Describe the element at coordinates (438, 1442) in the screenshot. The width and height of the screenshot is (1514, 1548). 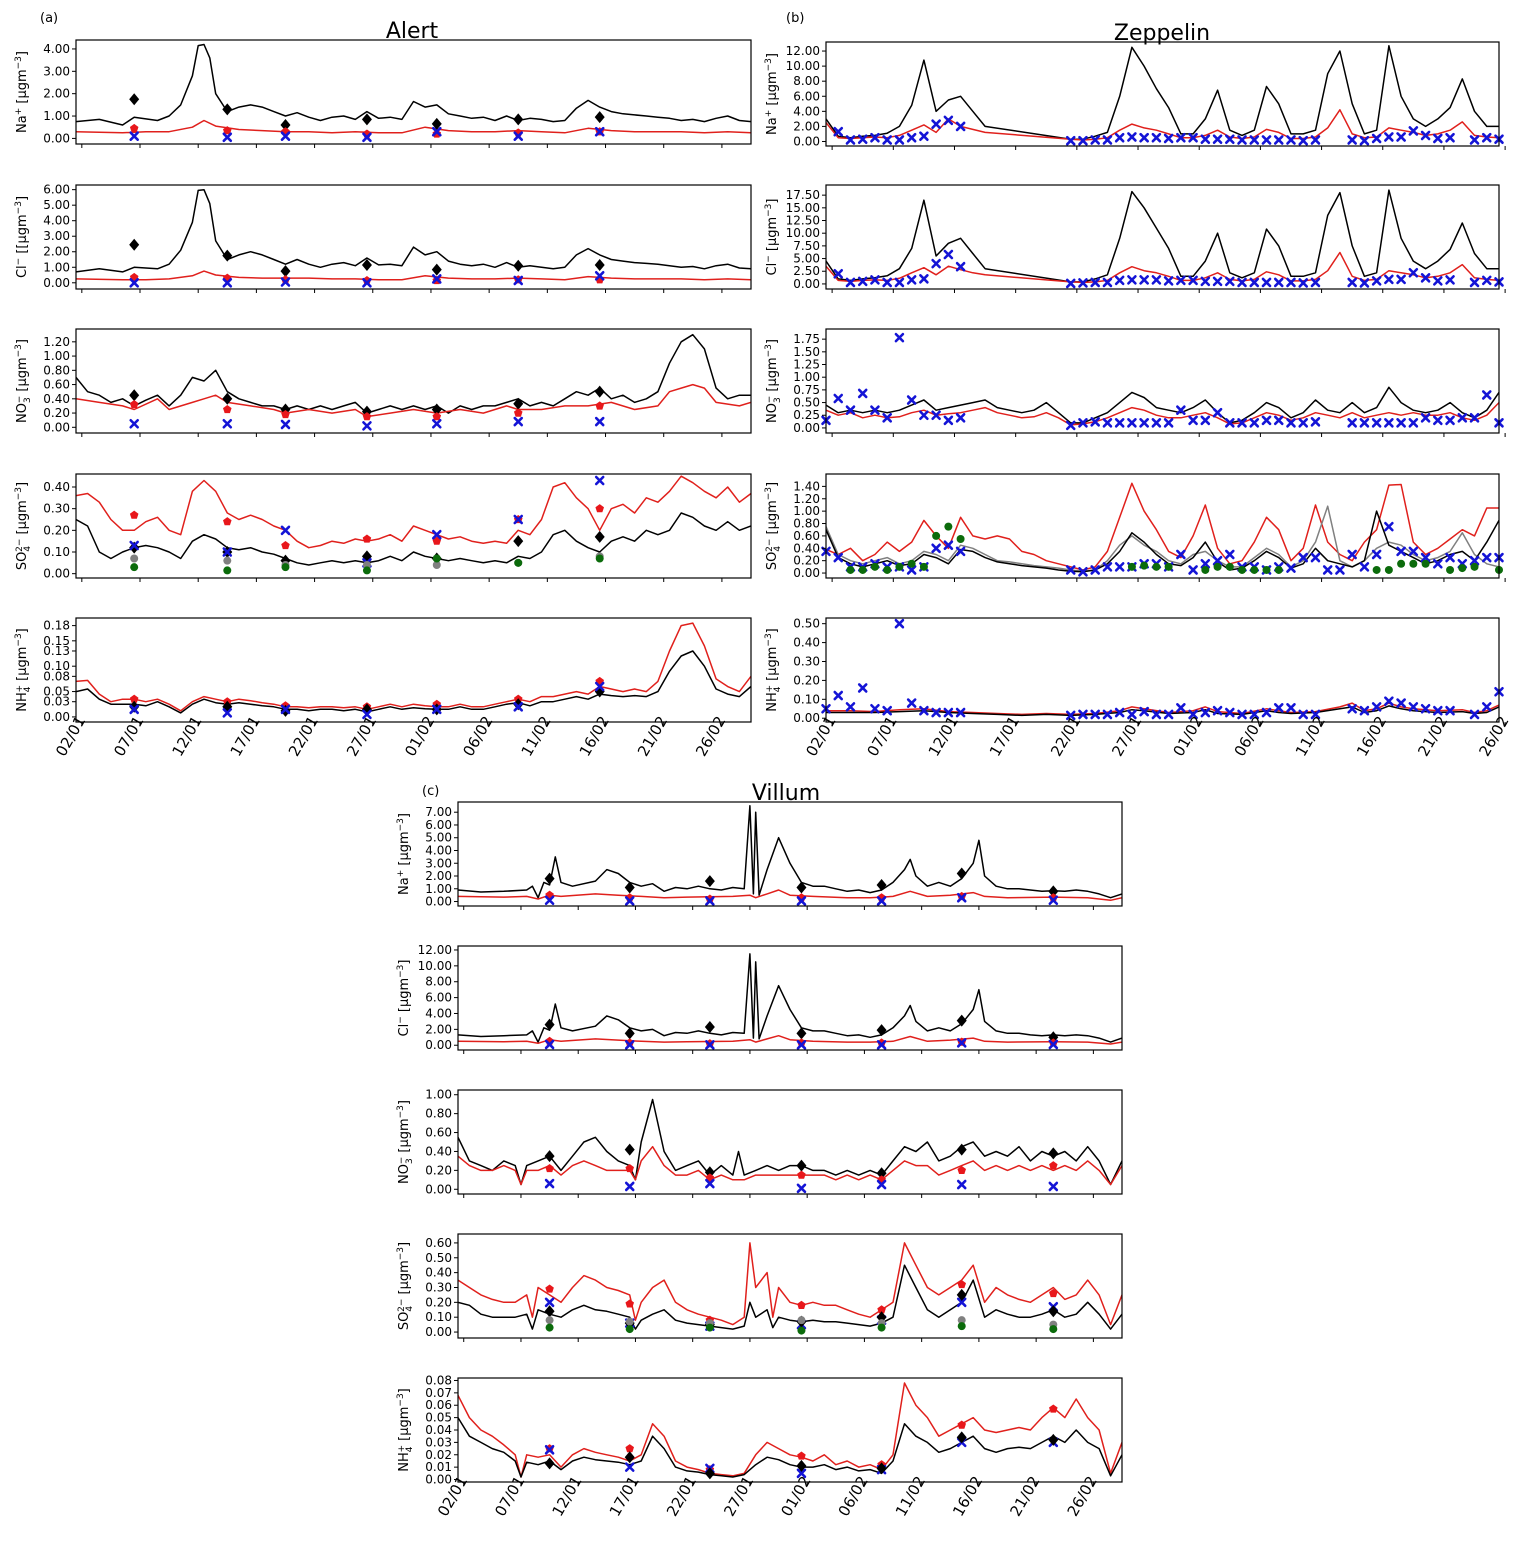
I see `y-tick-label: 0.03` at that location.